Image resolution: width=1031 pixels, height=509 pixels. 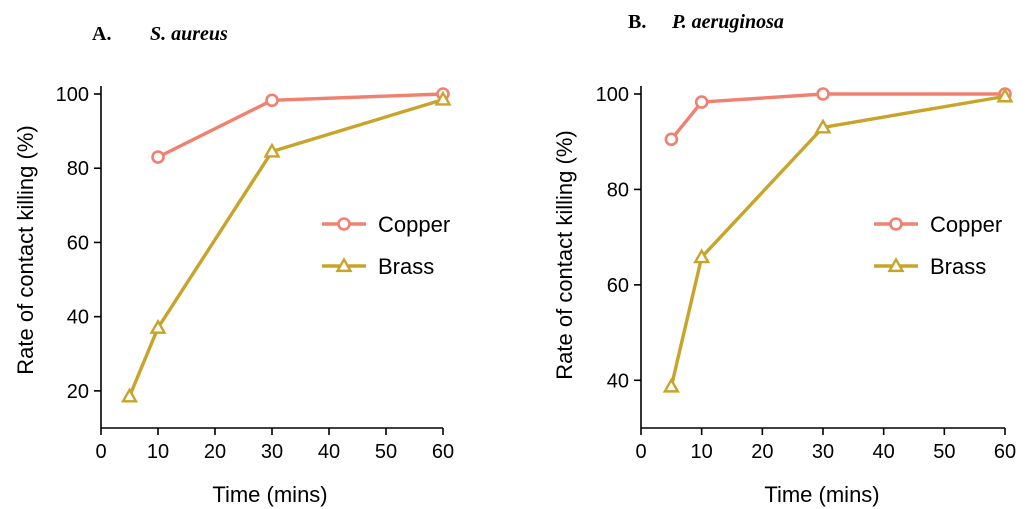 I want to click on panel-a-letter: A., so click(x=101, y=34).